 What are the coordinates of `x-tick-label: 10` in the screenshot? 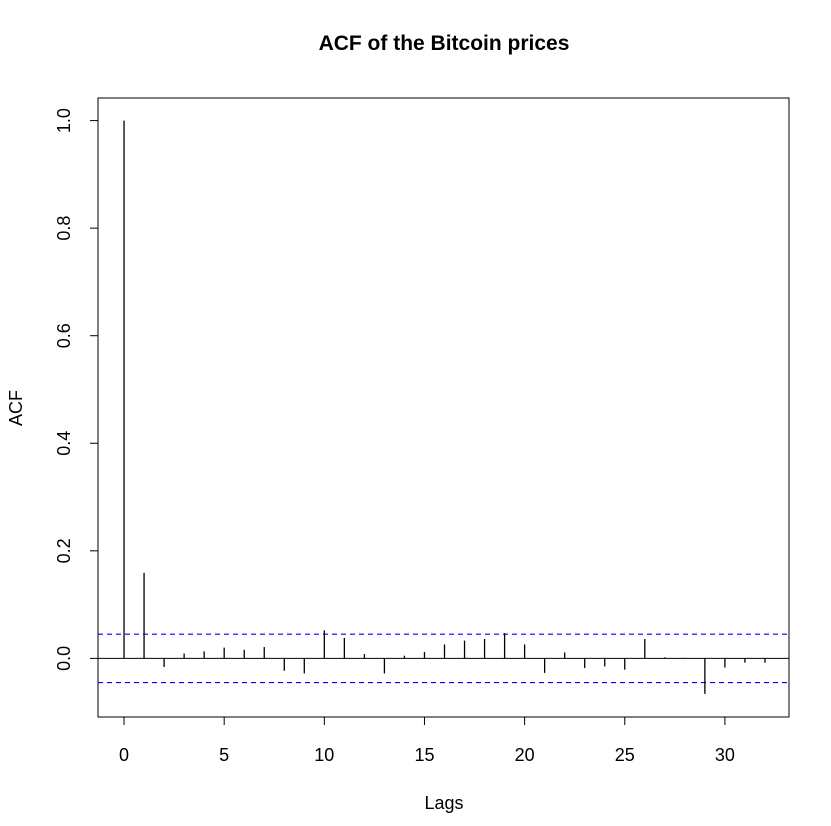 It's located at (324, 755).